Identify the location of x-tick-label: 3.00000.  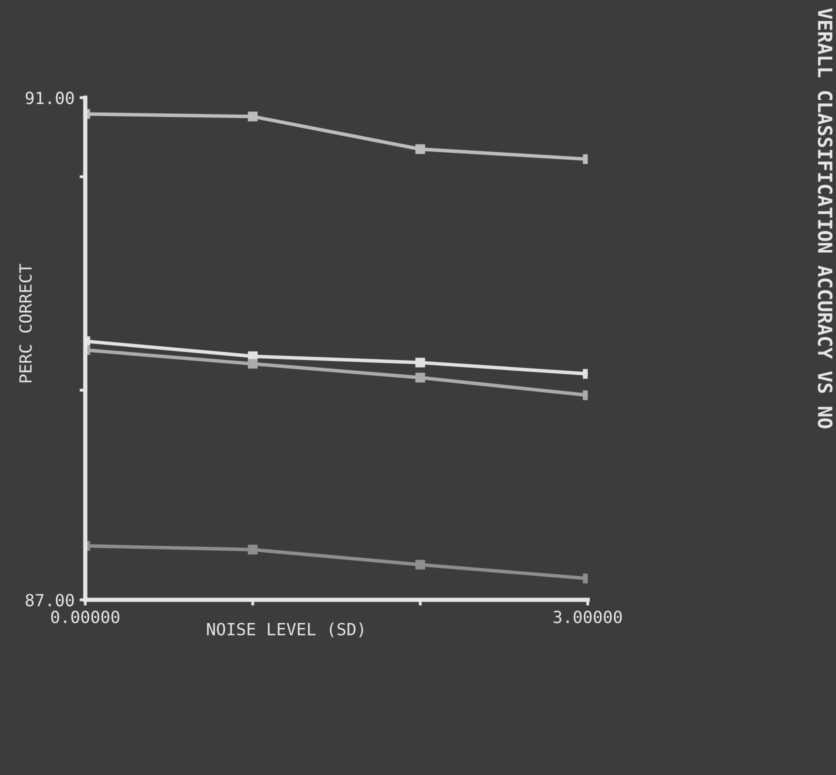
(588, 617).